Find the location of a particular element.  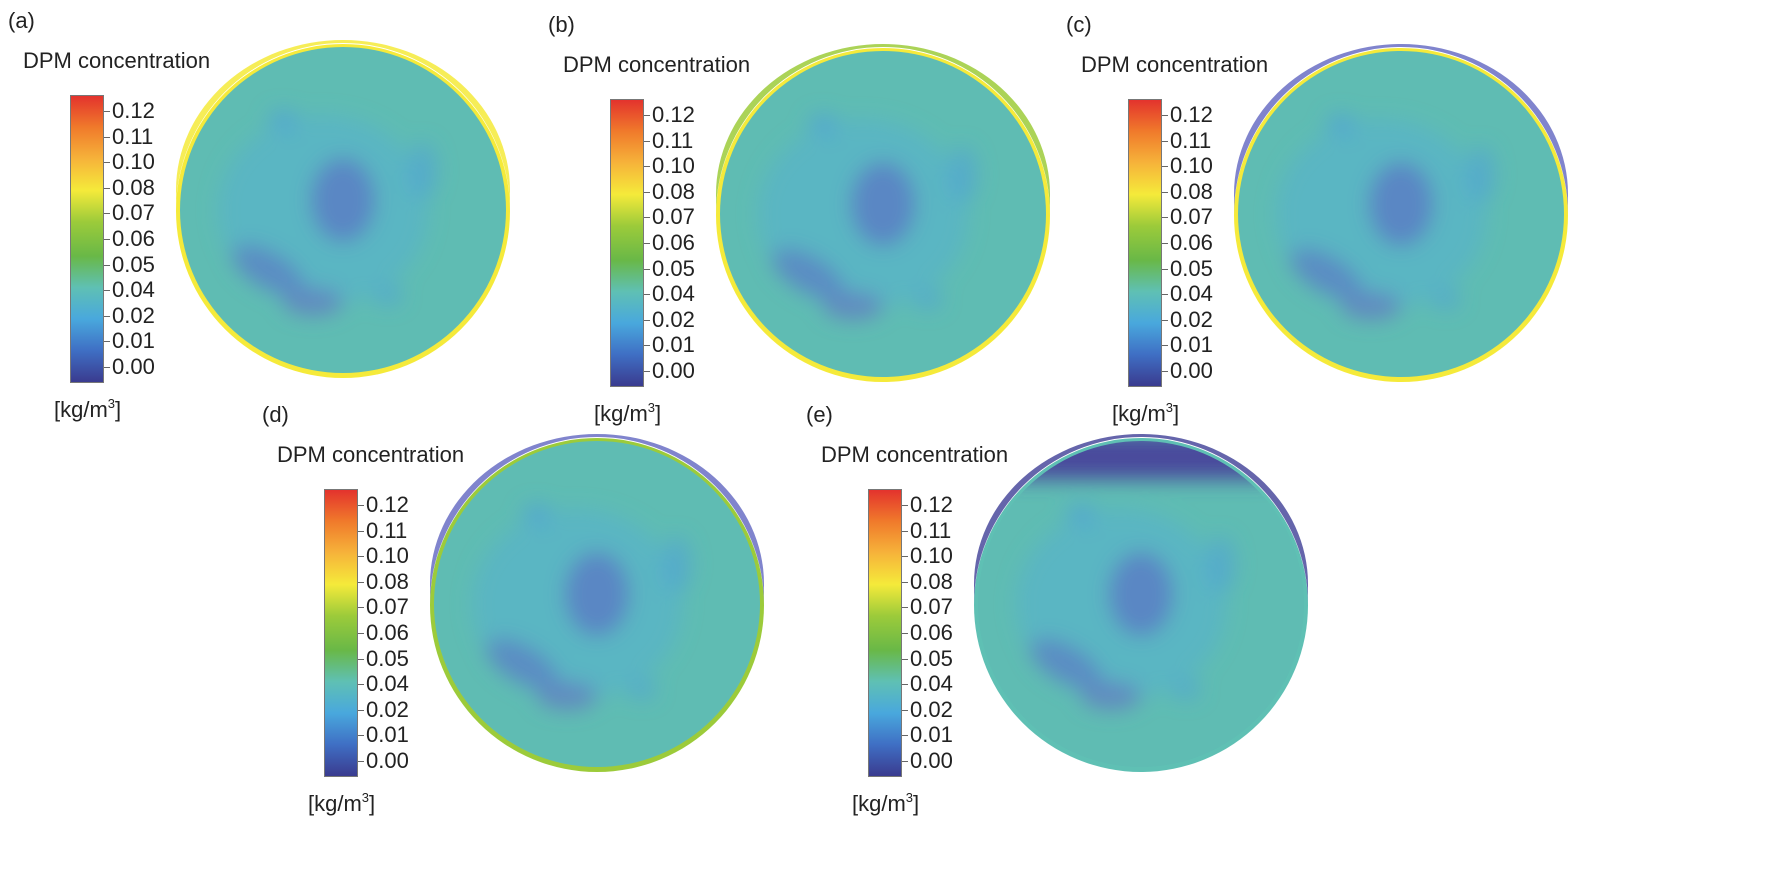

panel-label: (c) is located at coordinates (1079, 24).